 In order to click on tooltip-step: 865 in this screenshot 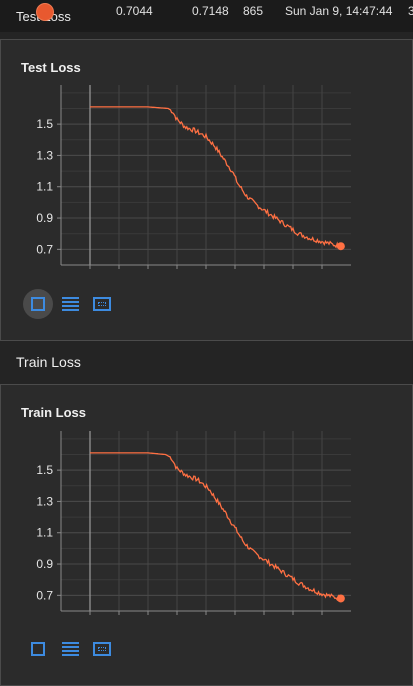, I will do `click(253, 11)`.